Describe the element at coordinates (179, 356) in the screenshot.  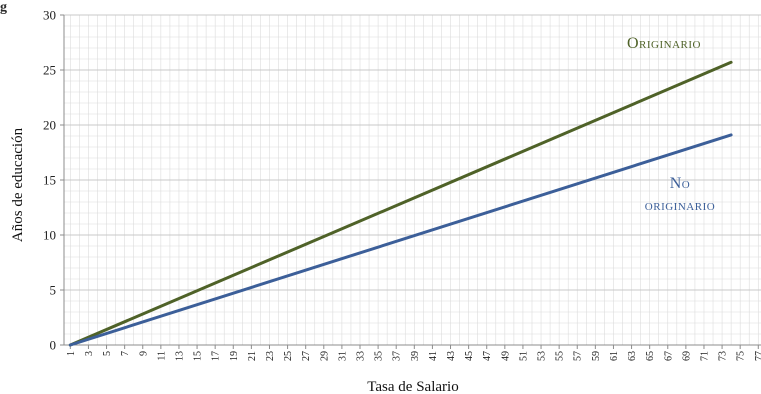
I see `x-tick-label: 13` at that location.